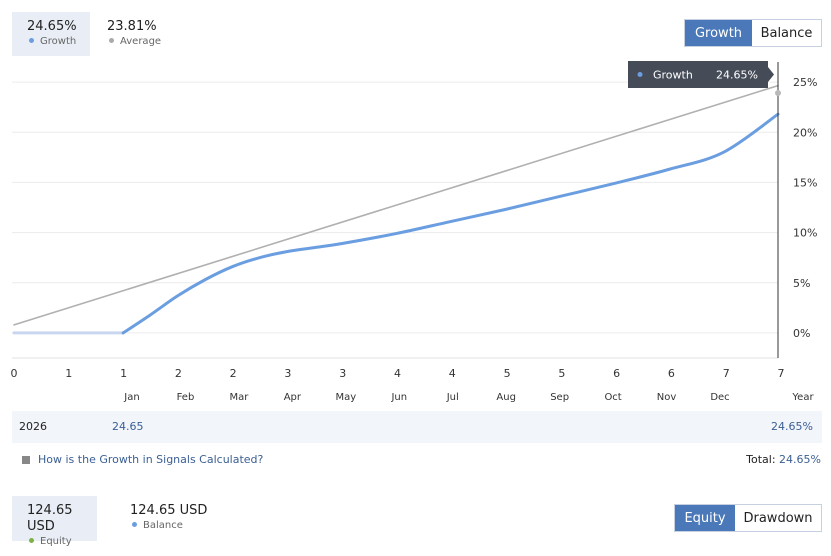 The image size is (831, 556). I want to click on x-month-label: Dec, so click(719, 397).